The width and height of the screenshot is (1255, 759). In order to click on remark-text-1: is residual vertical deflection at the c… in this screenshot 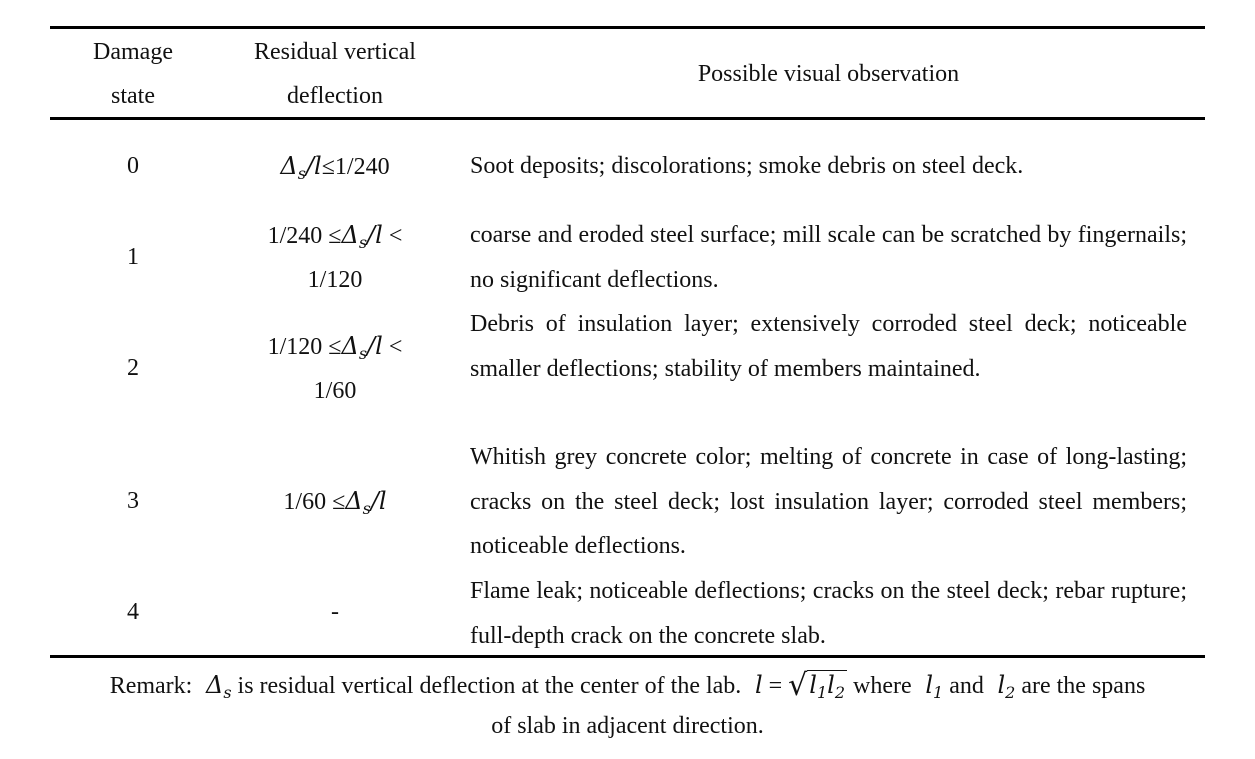, I will do `click(489, 686)`.